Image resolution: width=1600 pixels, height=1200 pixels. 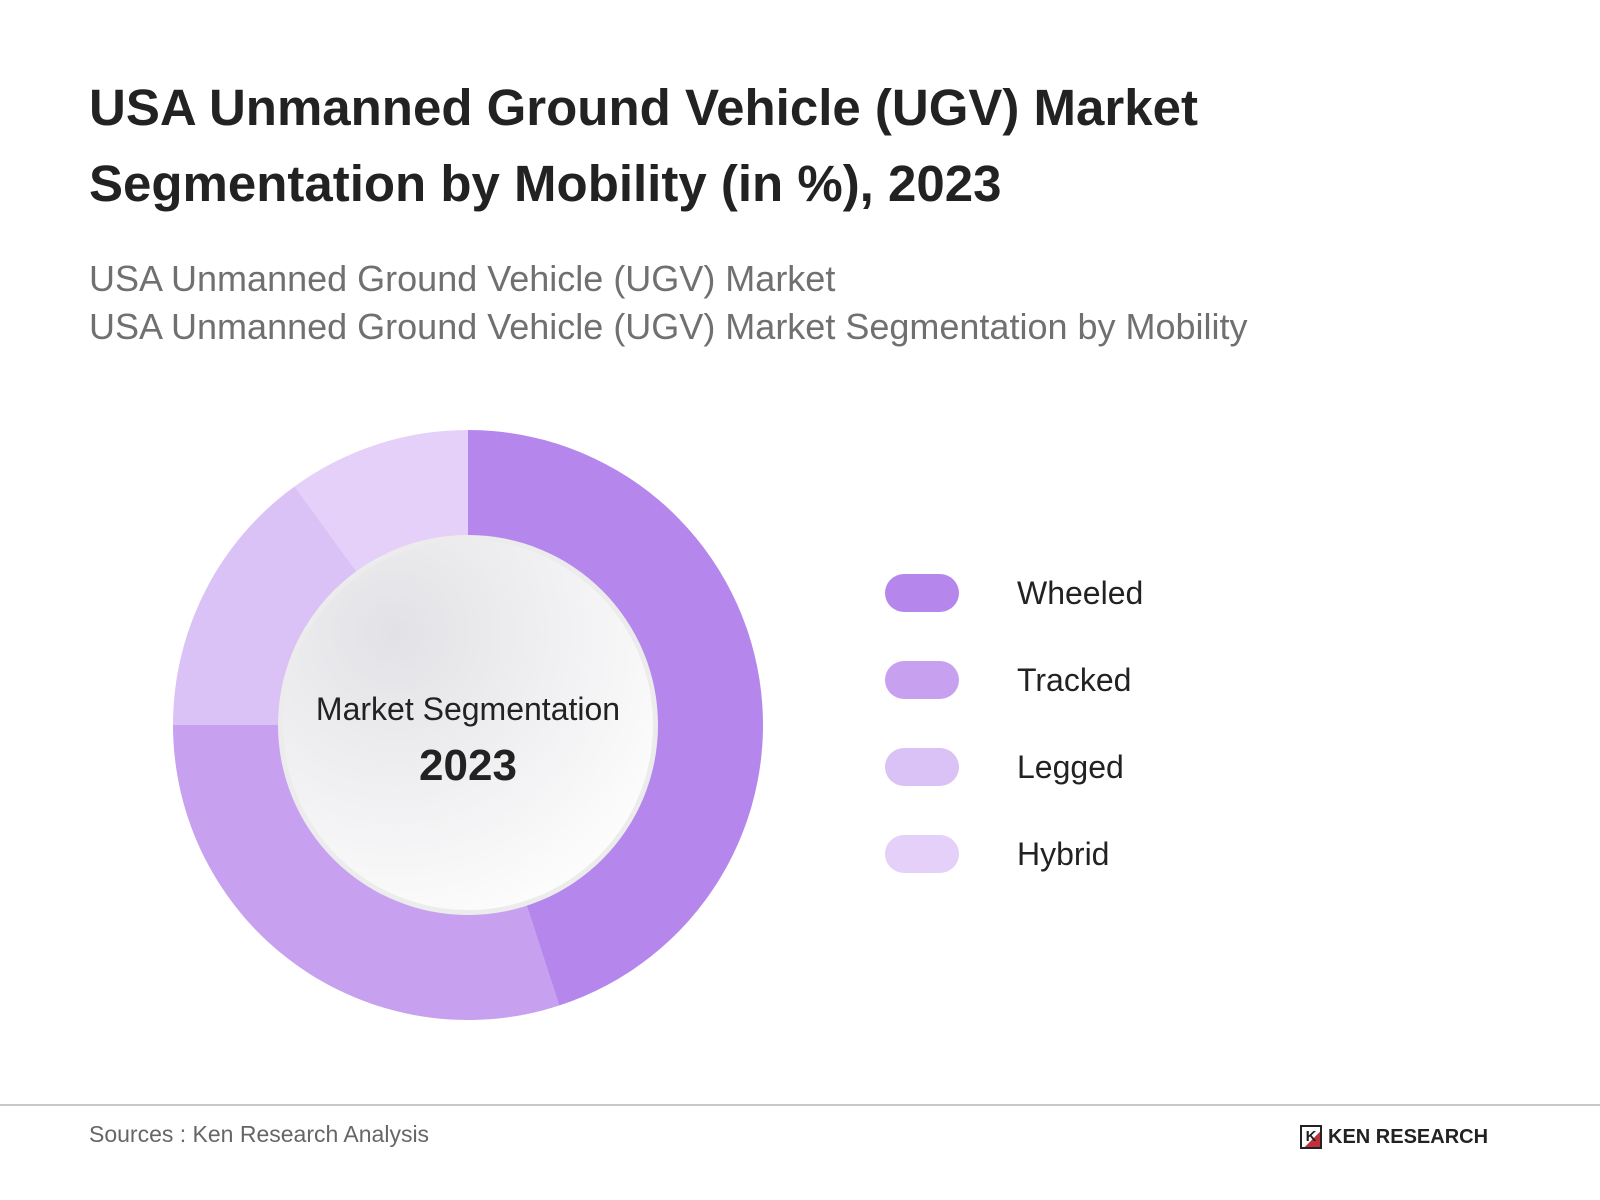 I want to click on legend-item-hybrid: Hybrid, so click(x=997, y=854).